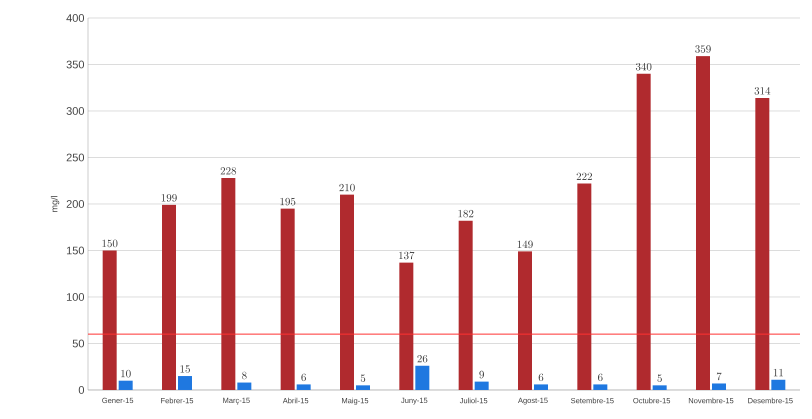 The height and width of the screenshot is (419, 812). I want to click on data-label: 210, so click(347, 188).